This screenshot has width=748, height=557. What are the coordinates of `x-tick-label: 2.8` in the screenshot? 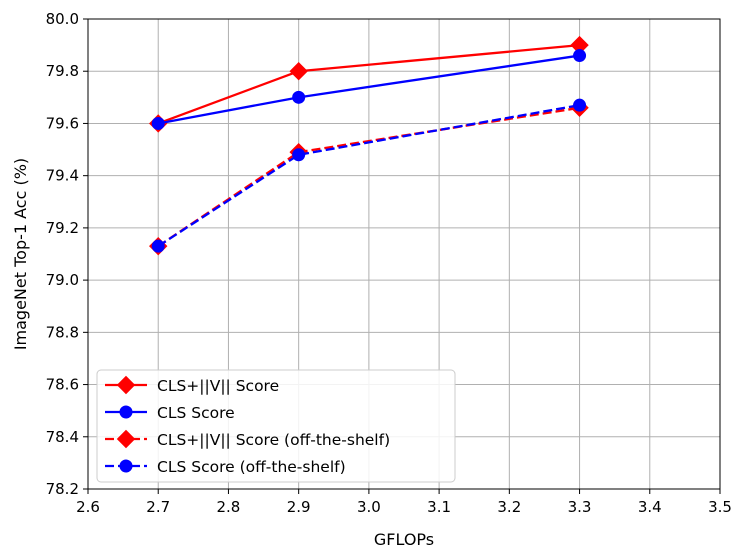 It's located at (229, 507).